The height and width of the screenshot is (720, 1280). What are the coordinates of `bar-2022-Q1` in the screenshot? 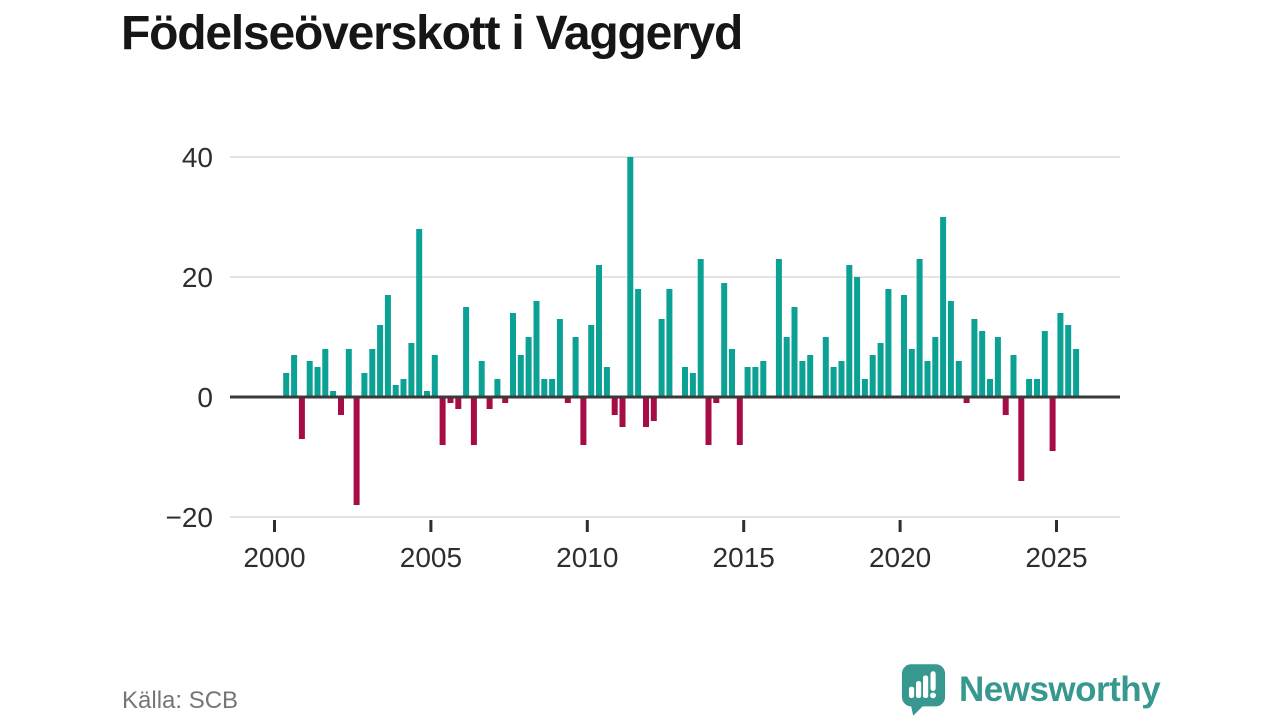 It's located at (966, 400).